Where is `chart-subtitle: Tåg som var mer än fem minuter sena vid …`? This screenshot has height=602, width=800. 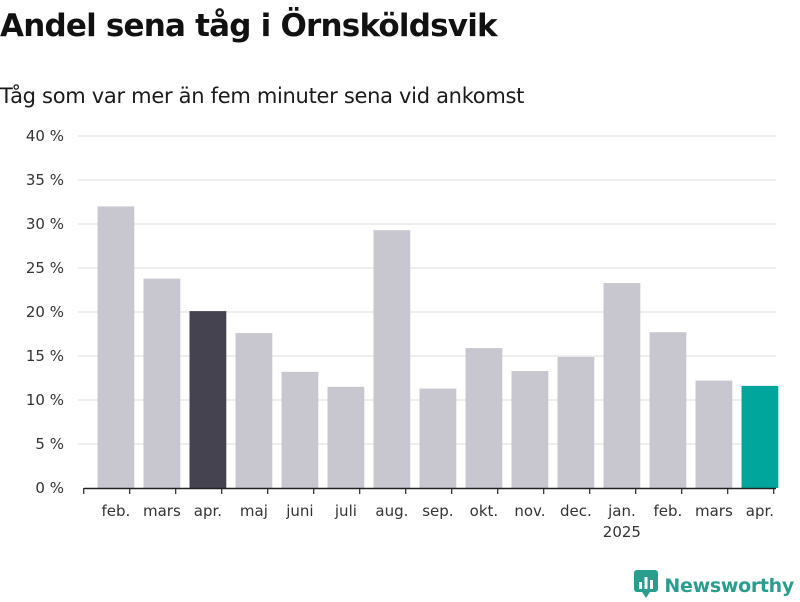 chart-subtitle: Tåg som var mer än fem minuter sena vid … is located at coordinates (262, 96).